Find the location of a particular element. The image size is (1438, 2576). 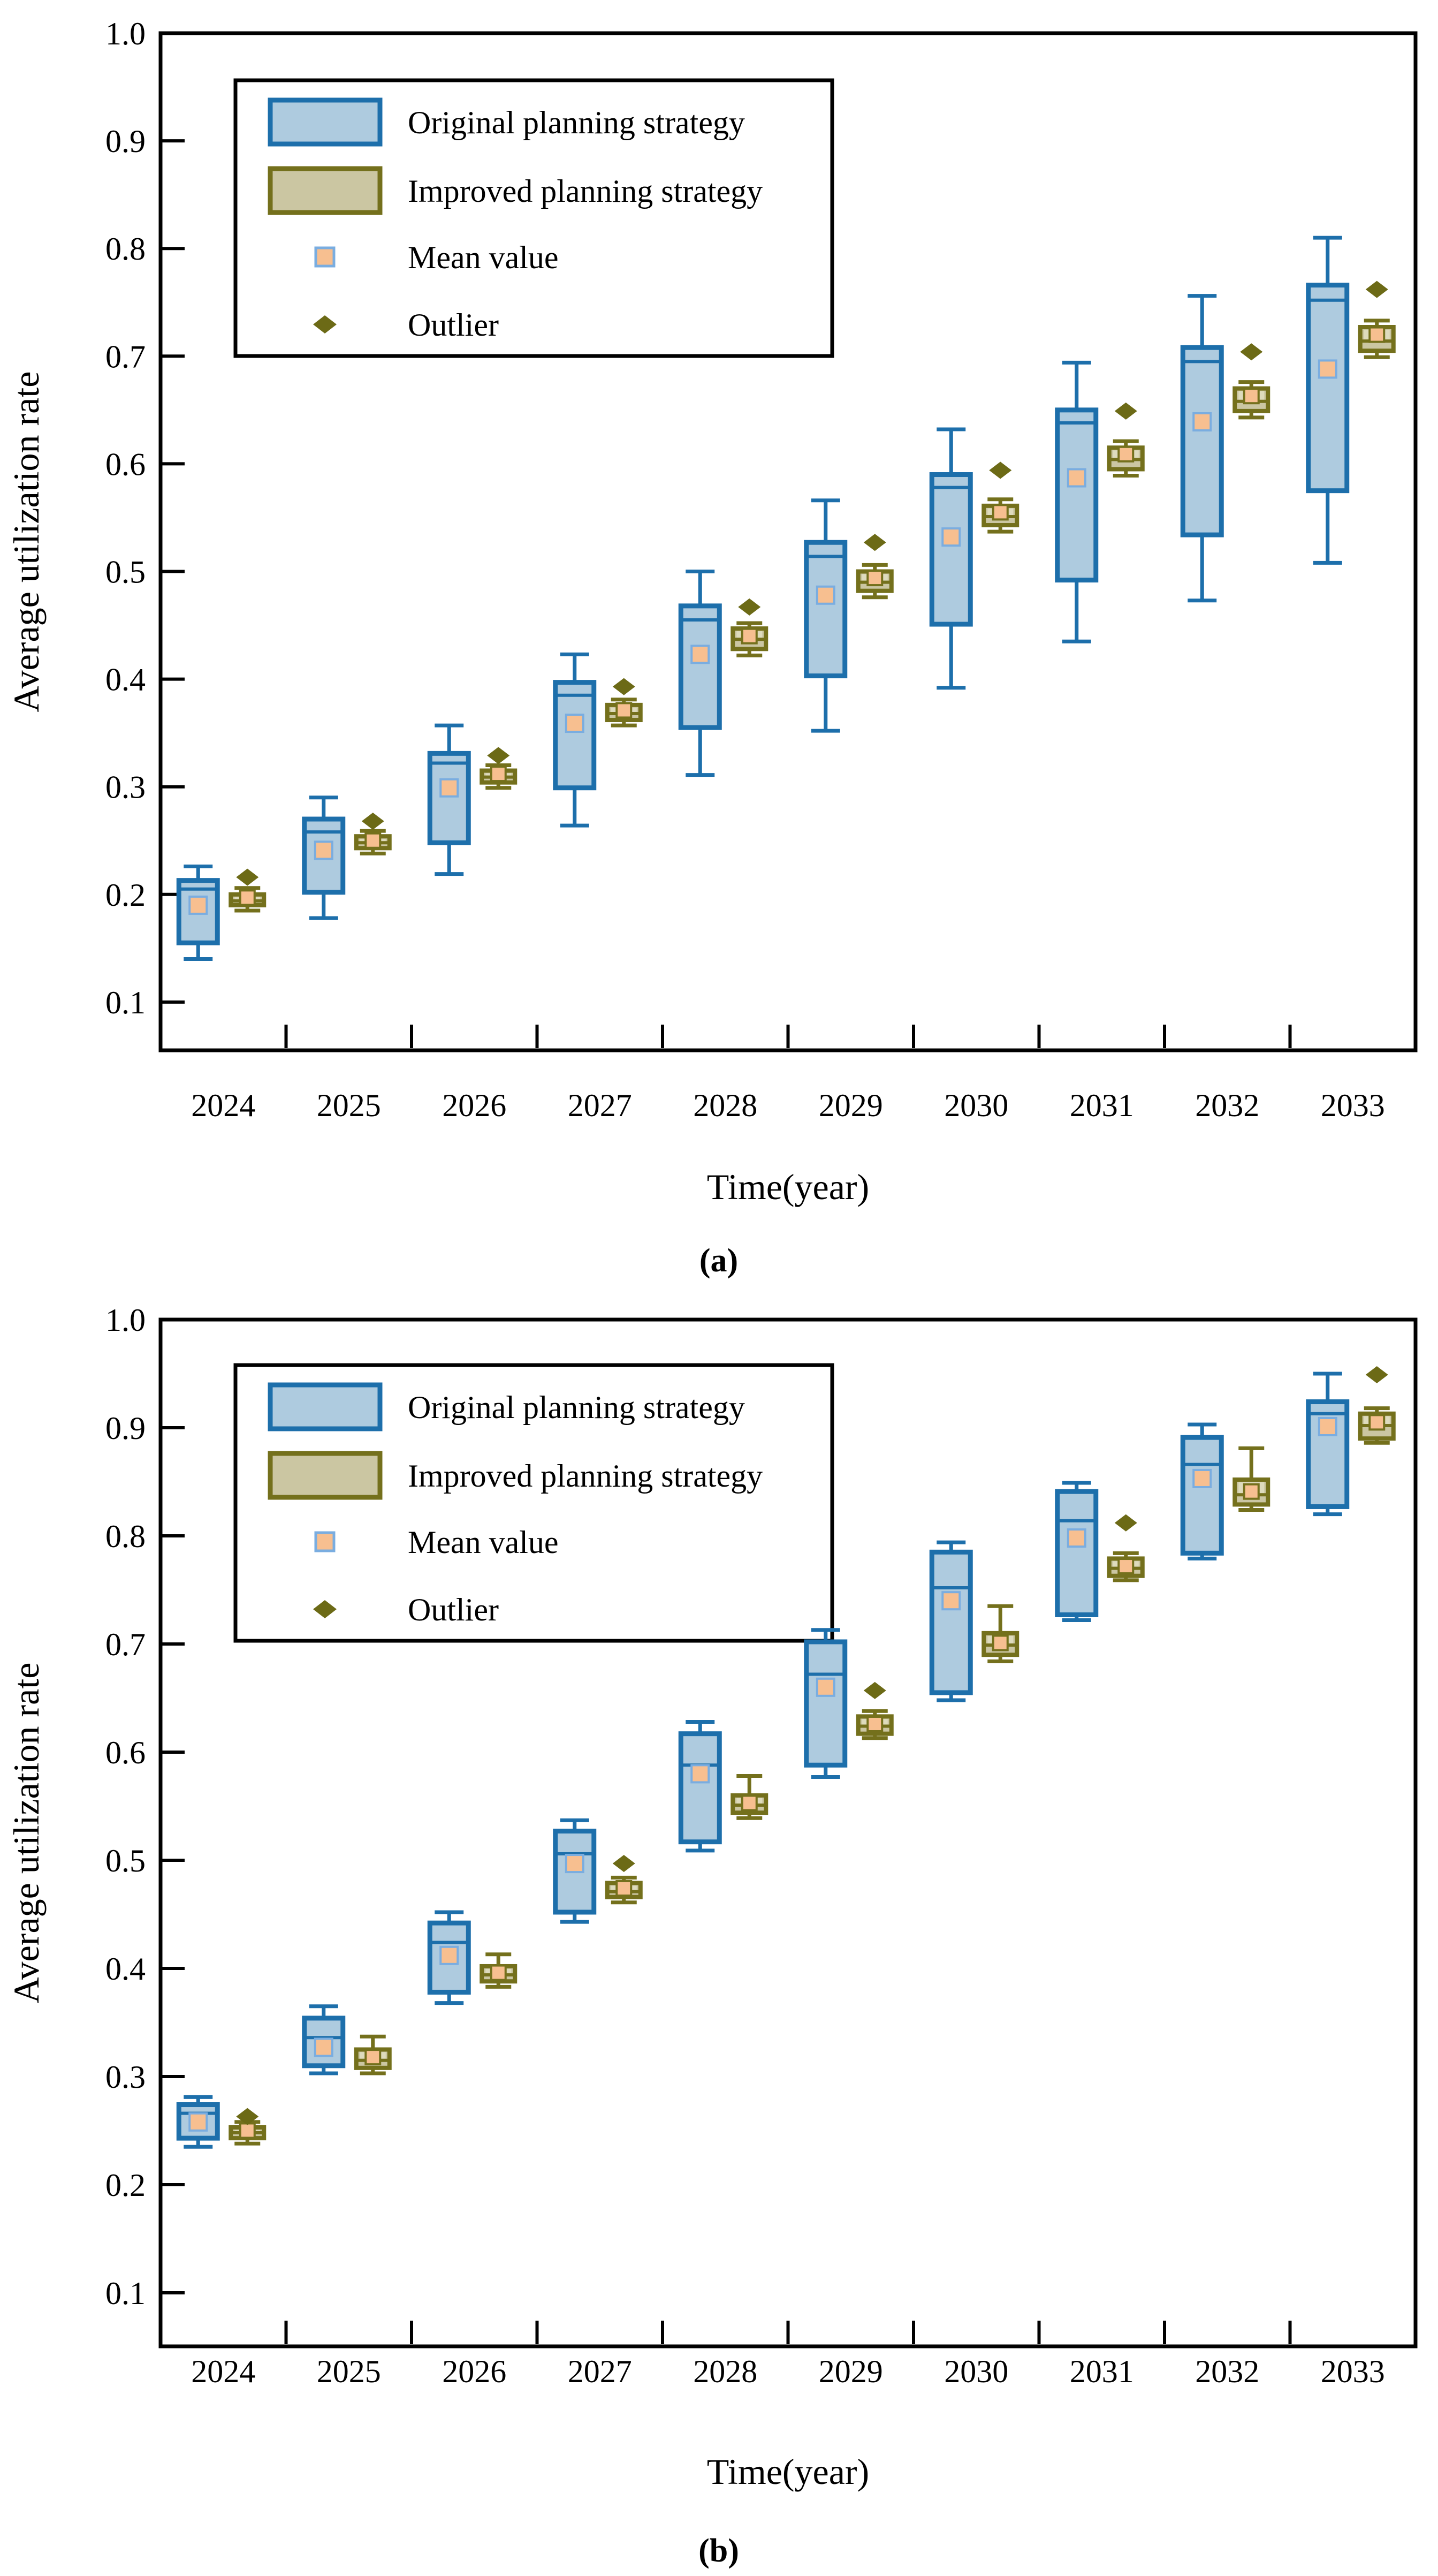

legend-outlier-diamond-icon is located at coordinates (325, 1609).